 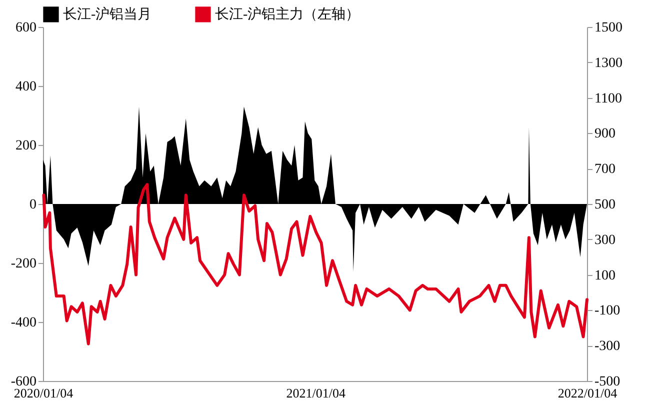 I want to click on y-tick-label: 400, so click(x=26, y=87).